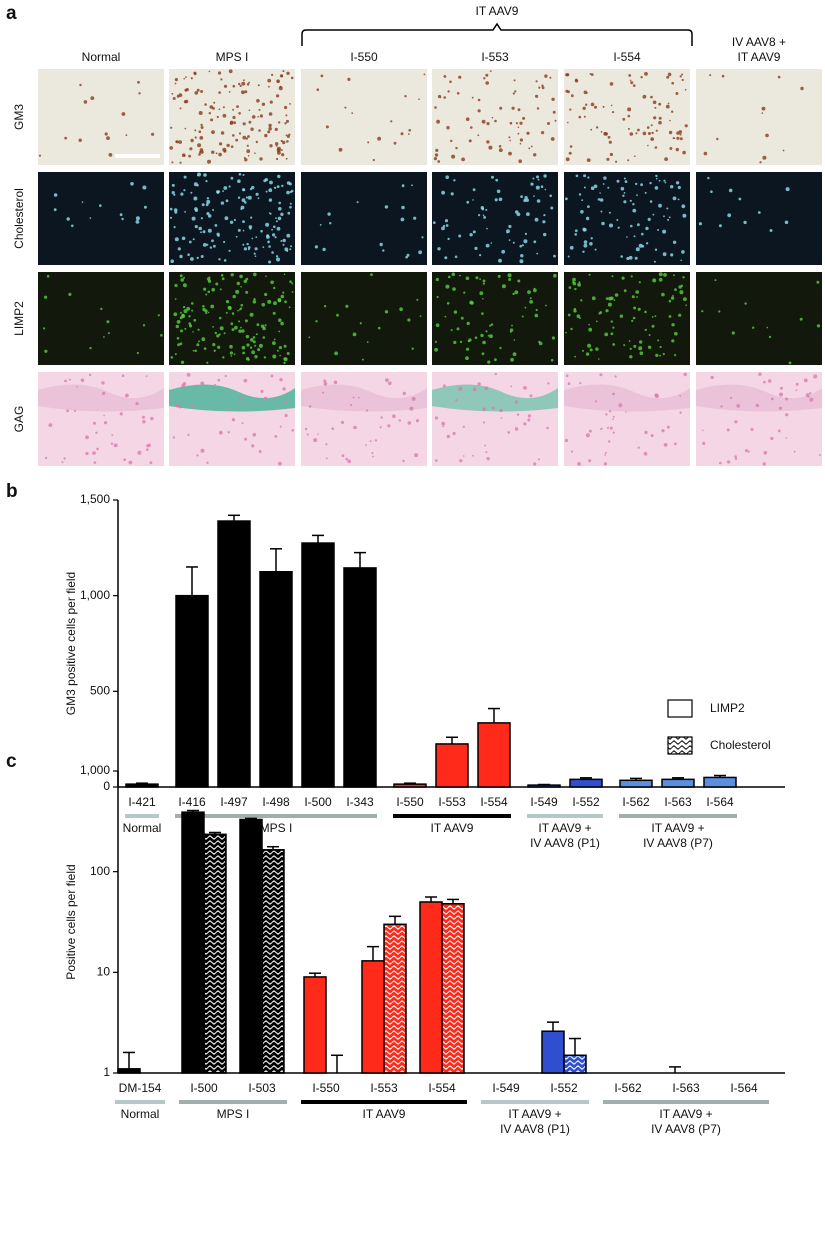 The image size is (825, 1248). What do you see at coordinates (11, 13) in the screenshot?
I see `panel-label: a` at bounding box center [11, 13].